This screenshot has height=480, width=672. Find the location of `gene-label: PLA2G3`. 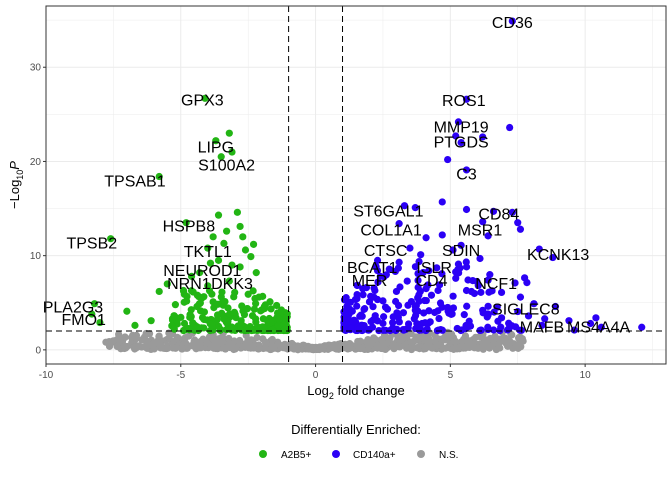

gene-label: PLA2G3 is located at coordinates (73, 308).